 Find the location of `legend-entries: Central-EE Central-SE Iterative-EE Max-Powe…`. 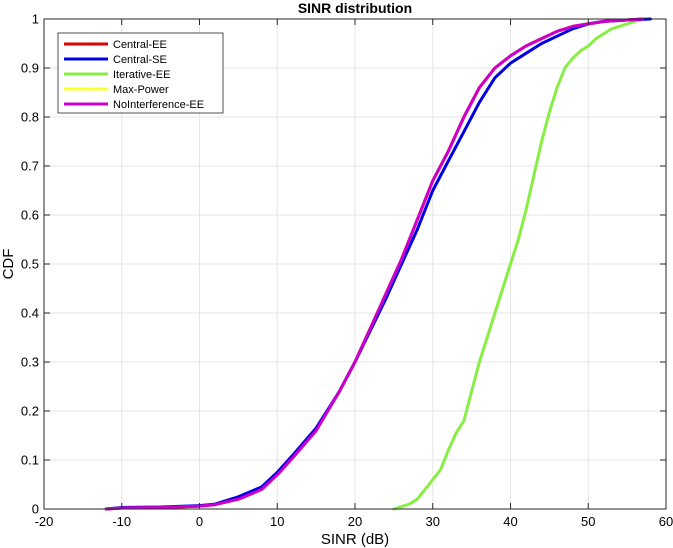

legend-entries: Central-EE Central-SE Iterative-EE Max-Powe… is located at coordinates (134, 75).